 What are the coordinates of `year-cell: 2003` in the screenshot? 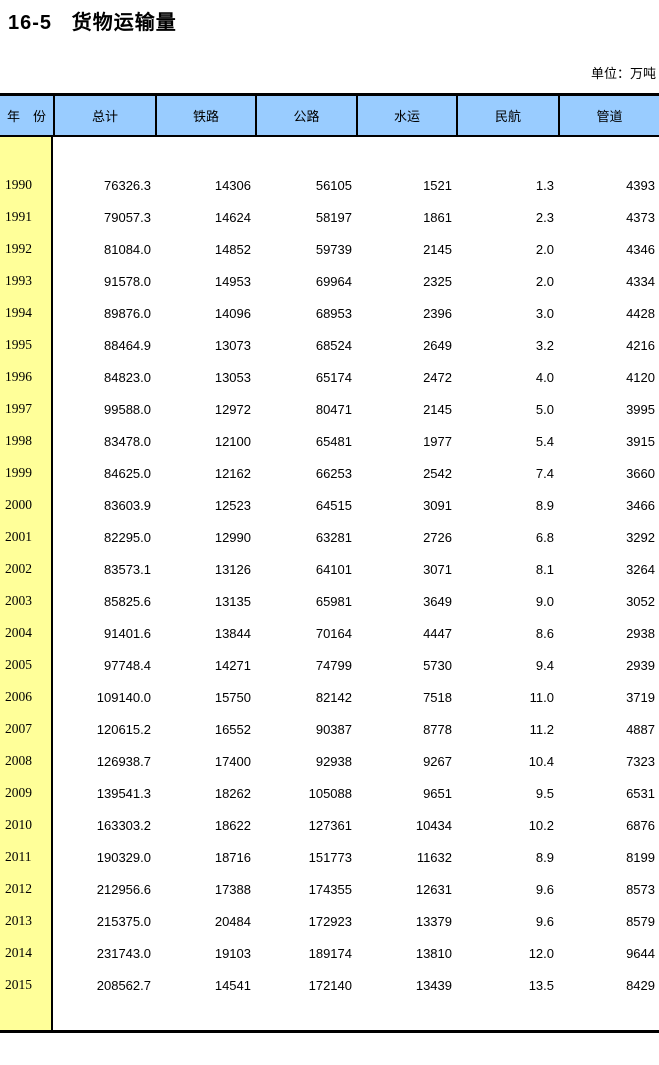 It's located at (18, 600).